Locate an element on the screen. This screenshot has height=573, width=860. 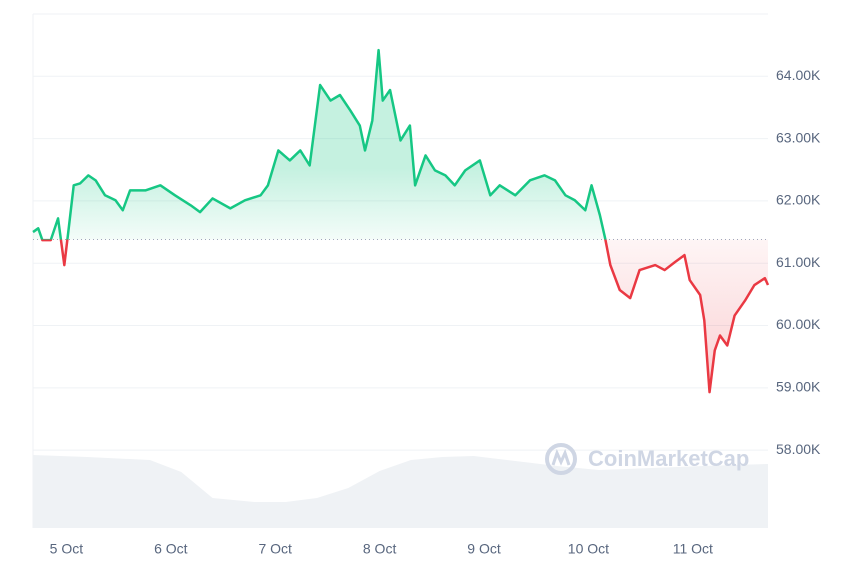
volume-area is located at coordinates (400, 491).